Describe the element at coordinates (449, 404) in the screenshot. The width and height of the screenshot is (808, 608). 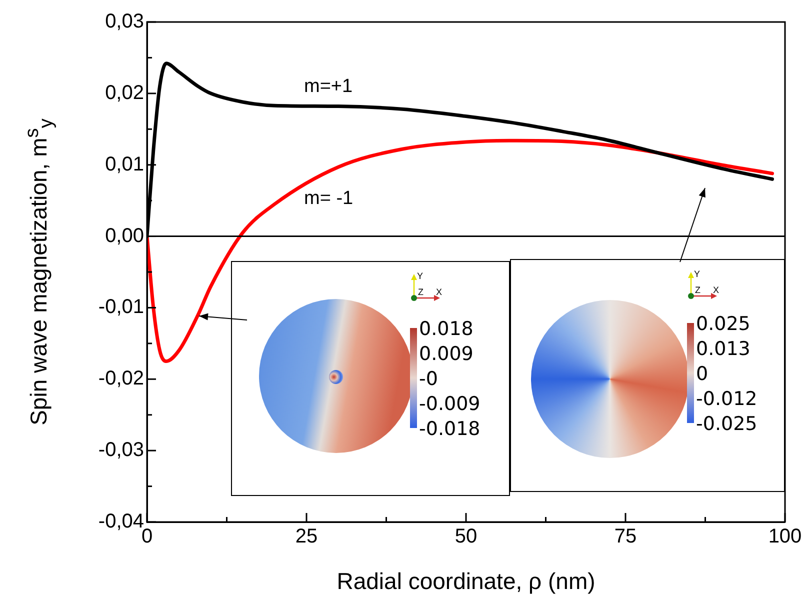
I see `annotation: -0.009` at that location.